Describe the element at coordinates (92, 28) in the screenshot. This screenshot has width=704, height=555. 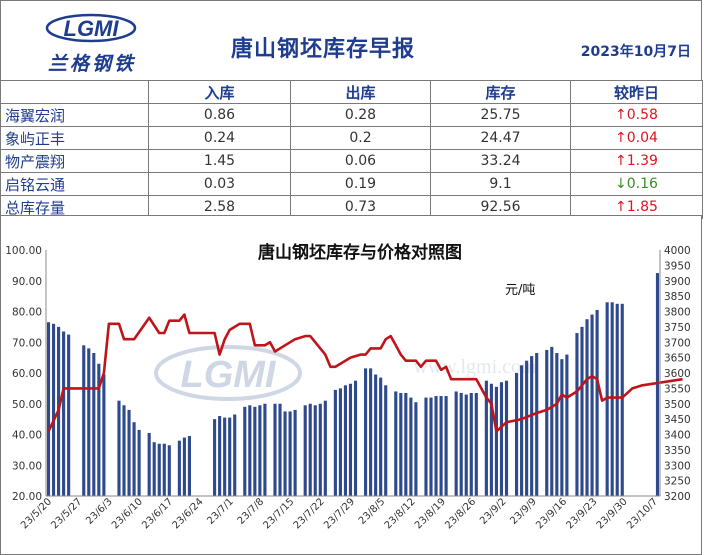
I see `logo-mark-text: LGMI` at that location.